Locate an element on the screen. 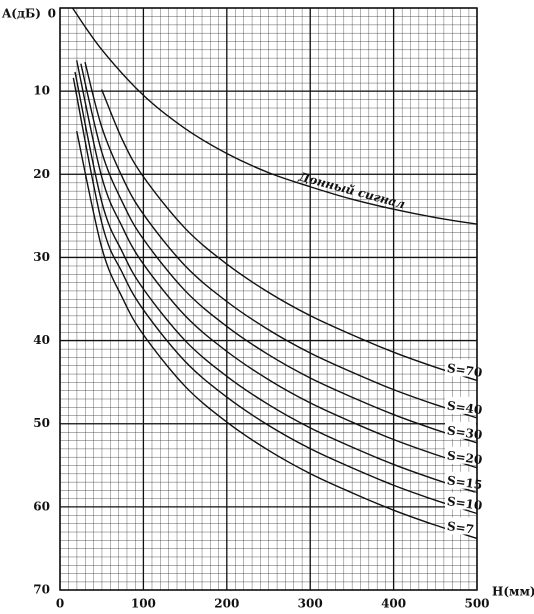  x-tick-label: 0 is located at coordinates (60, 604).